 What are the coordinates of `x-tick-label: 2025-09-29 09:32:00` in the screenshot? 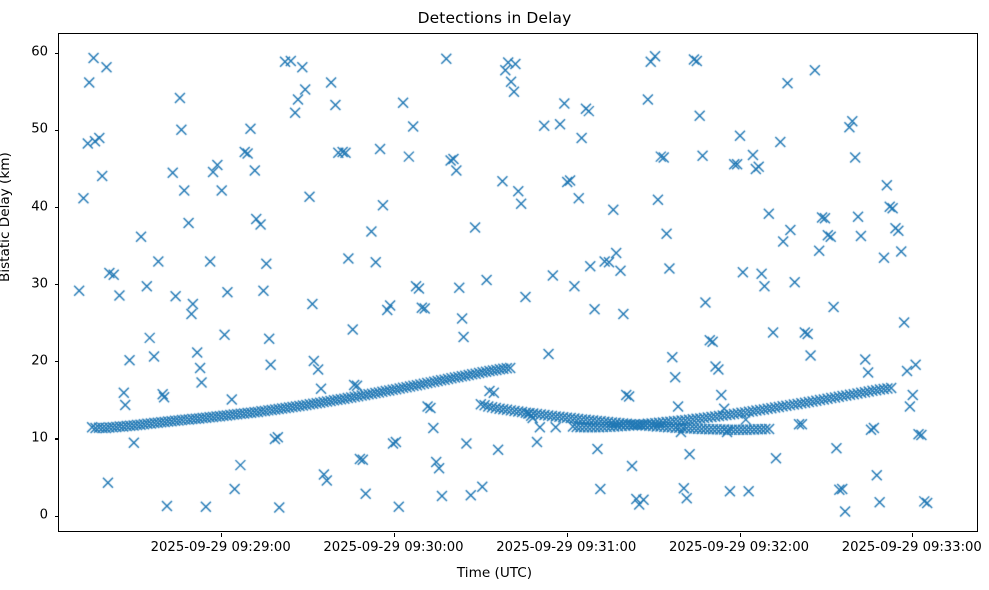 It's located at (739, 547).